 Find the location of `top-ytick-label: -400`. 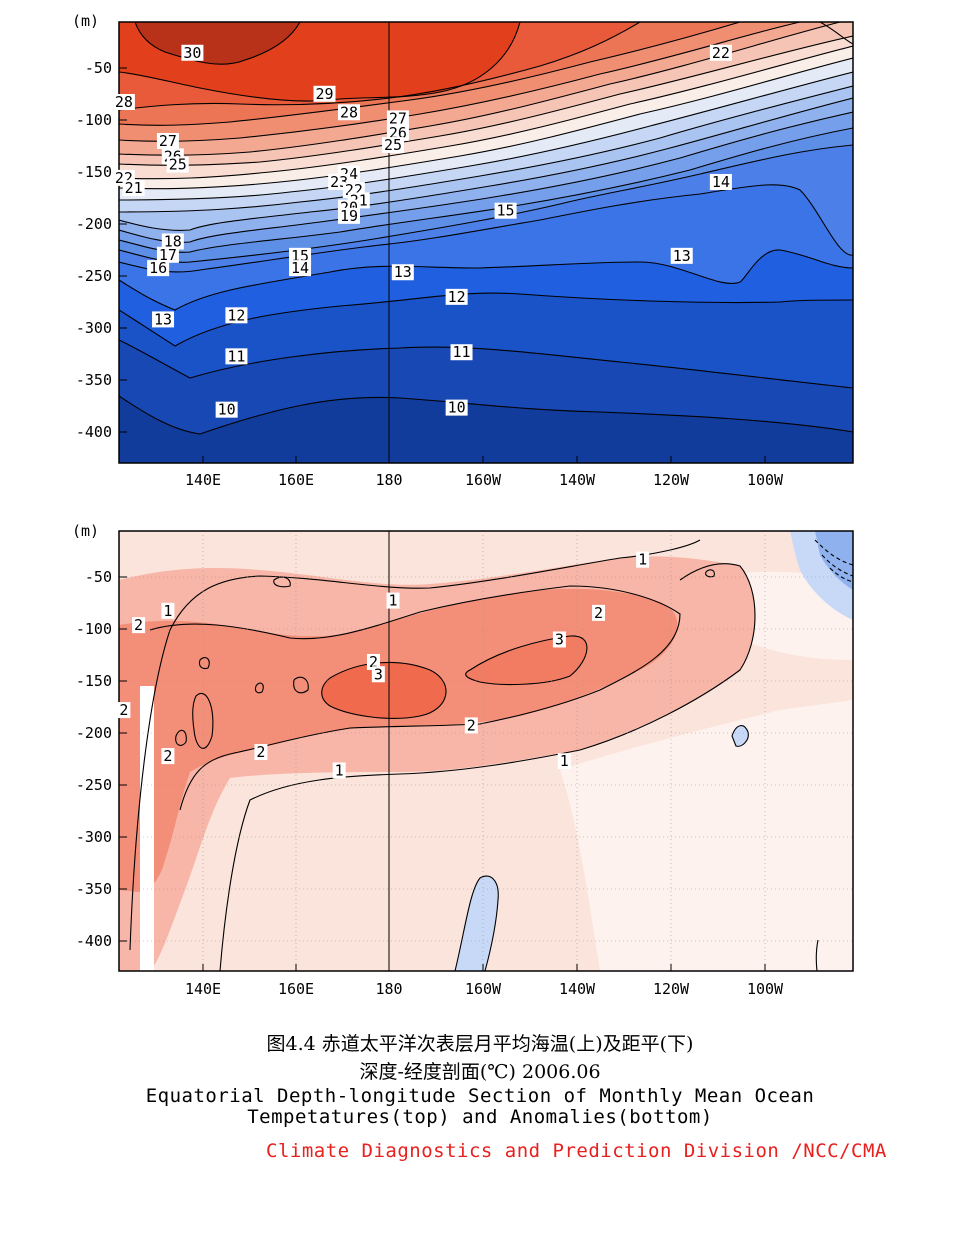

top-ytick-label: -400 is located at coordinates (94, 432).